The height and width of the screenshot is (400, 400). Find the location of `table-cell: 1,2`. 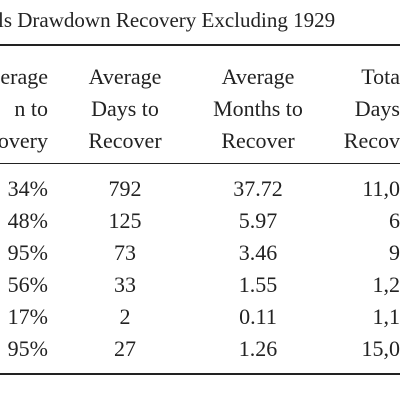

table-cell: 1,2 is located at coordinates (386, 284).